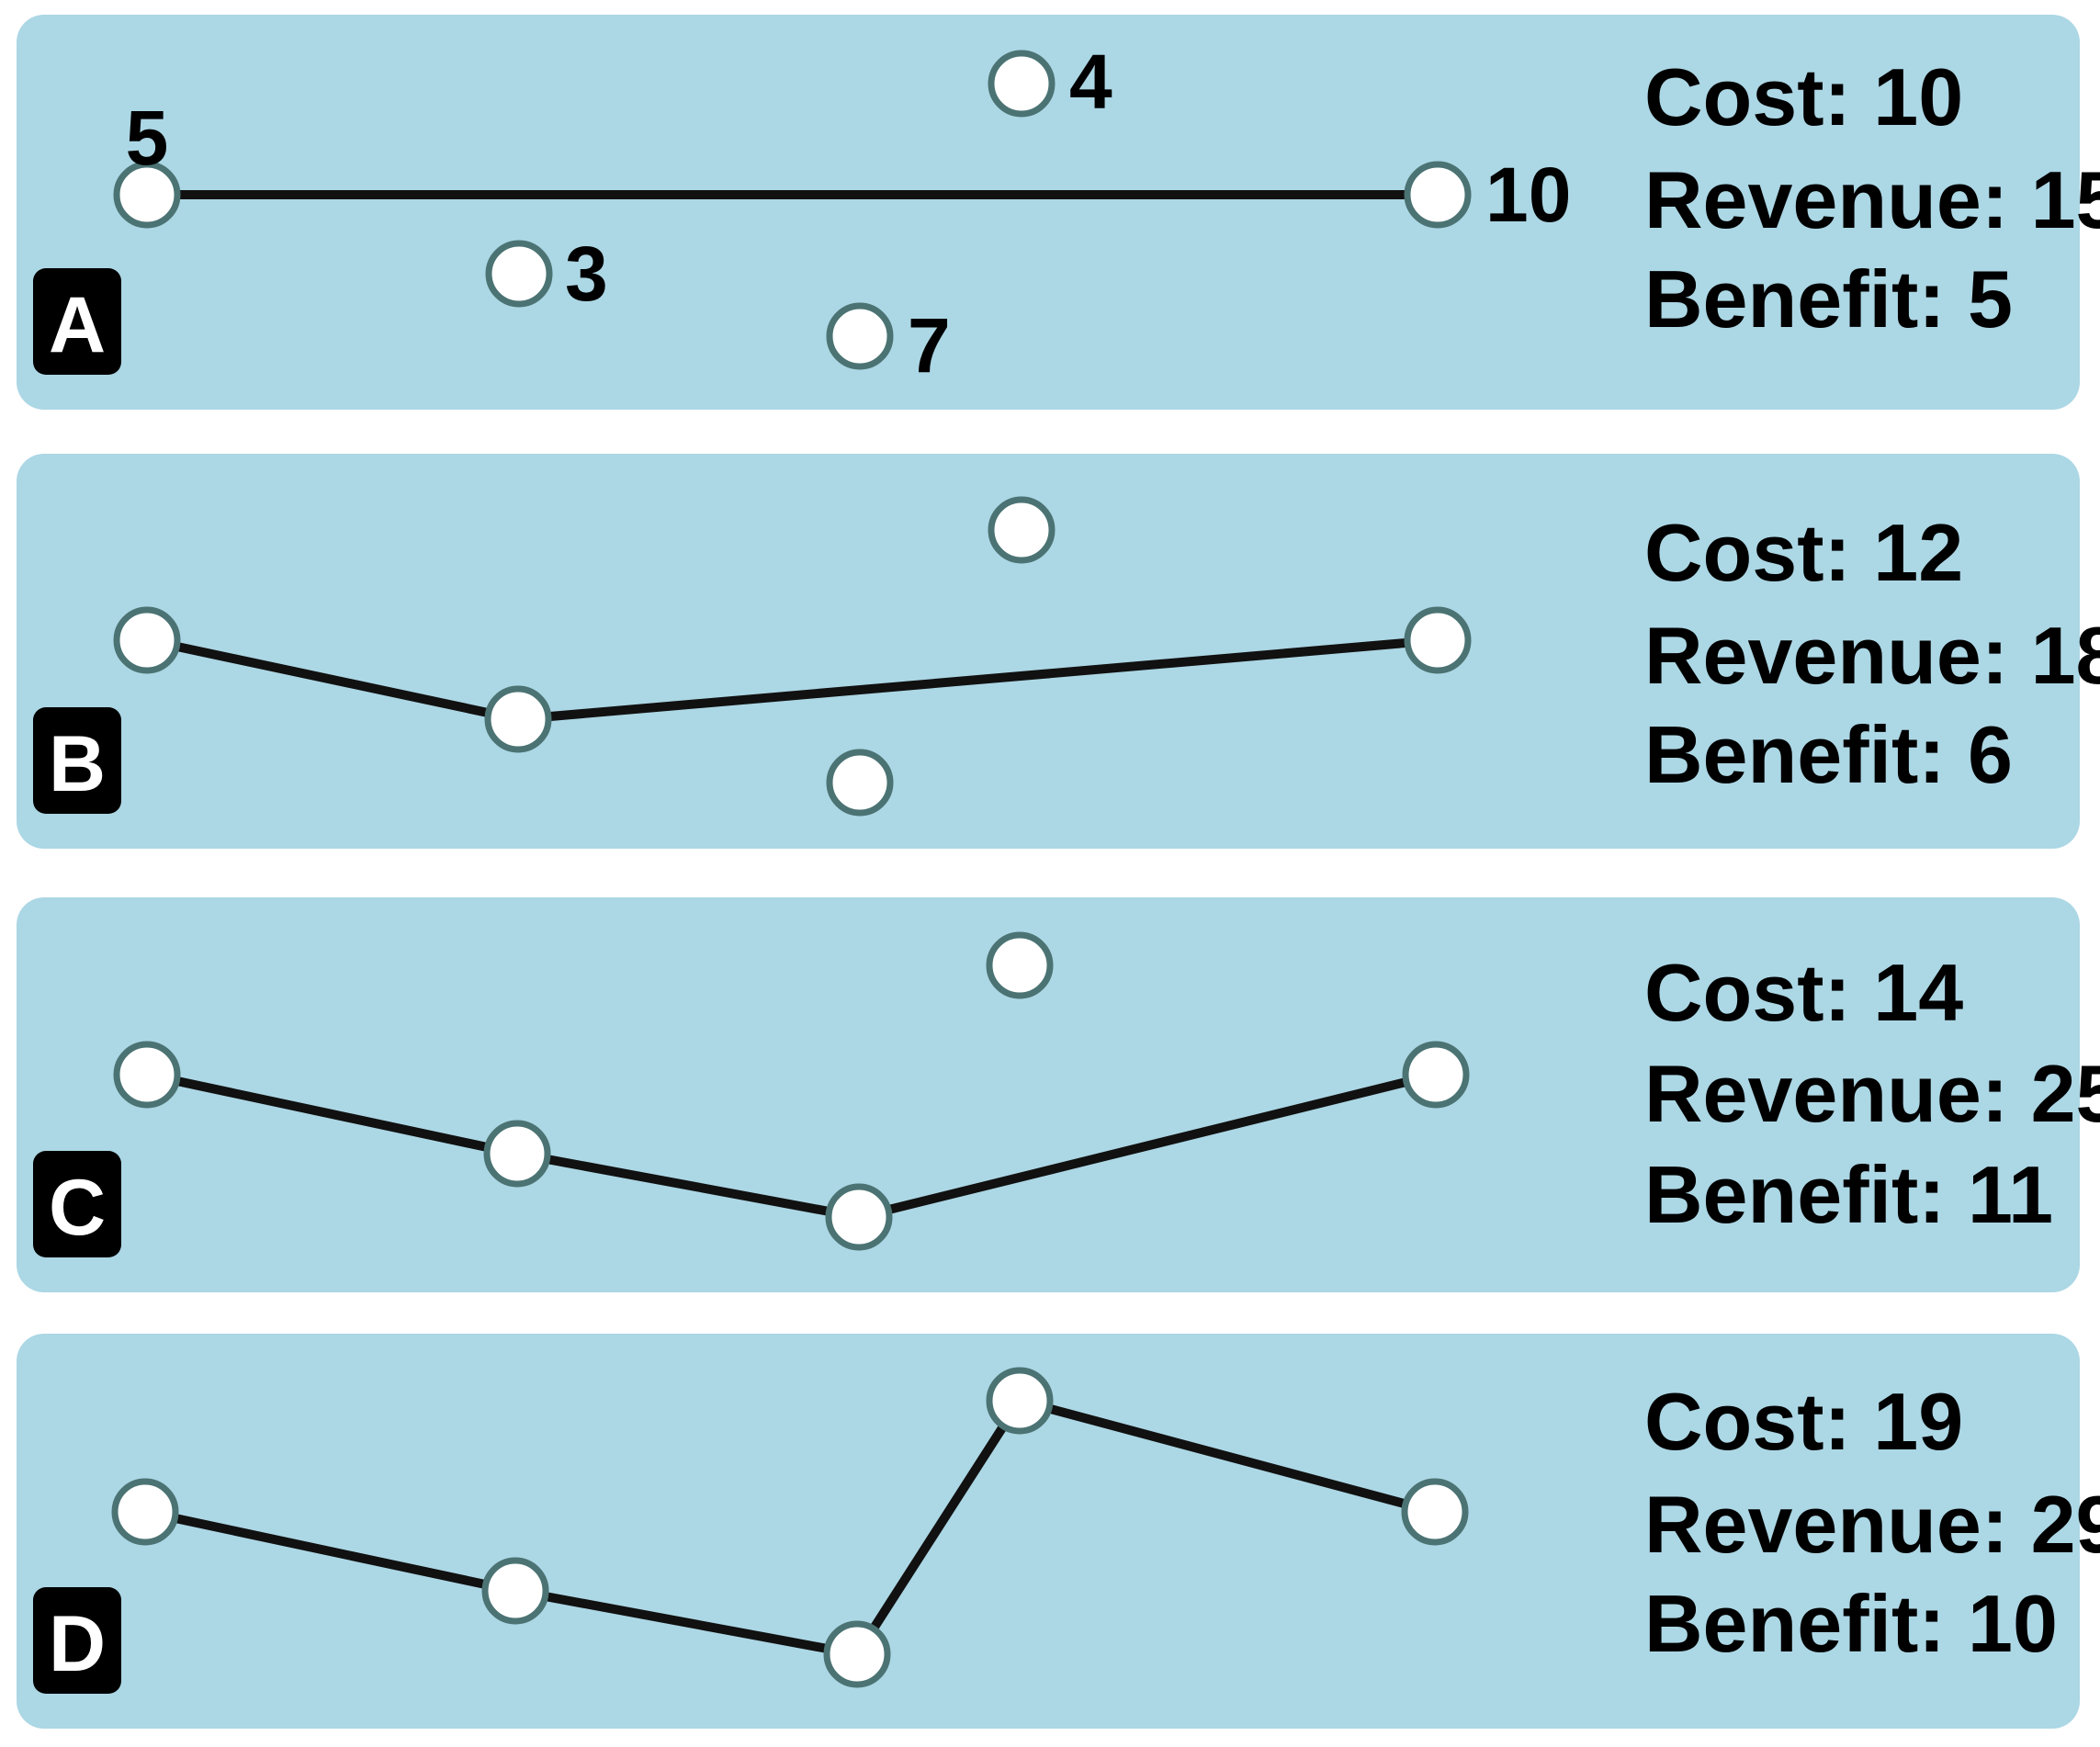  What do you see at coordinates (77, 764) in the screenshot?
I see `panel-label: B` at bounding box center [77, 764].